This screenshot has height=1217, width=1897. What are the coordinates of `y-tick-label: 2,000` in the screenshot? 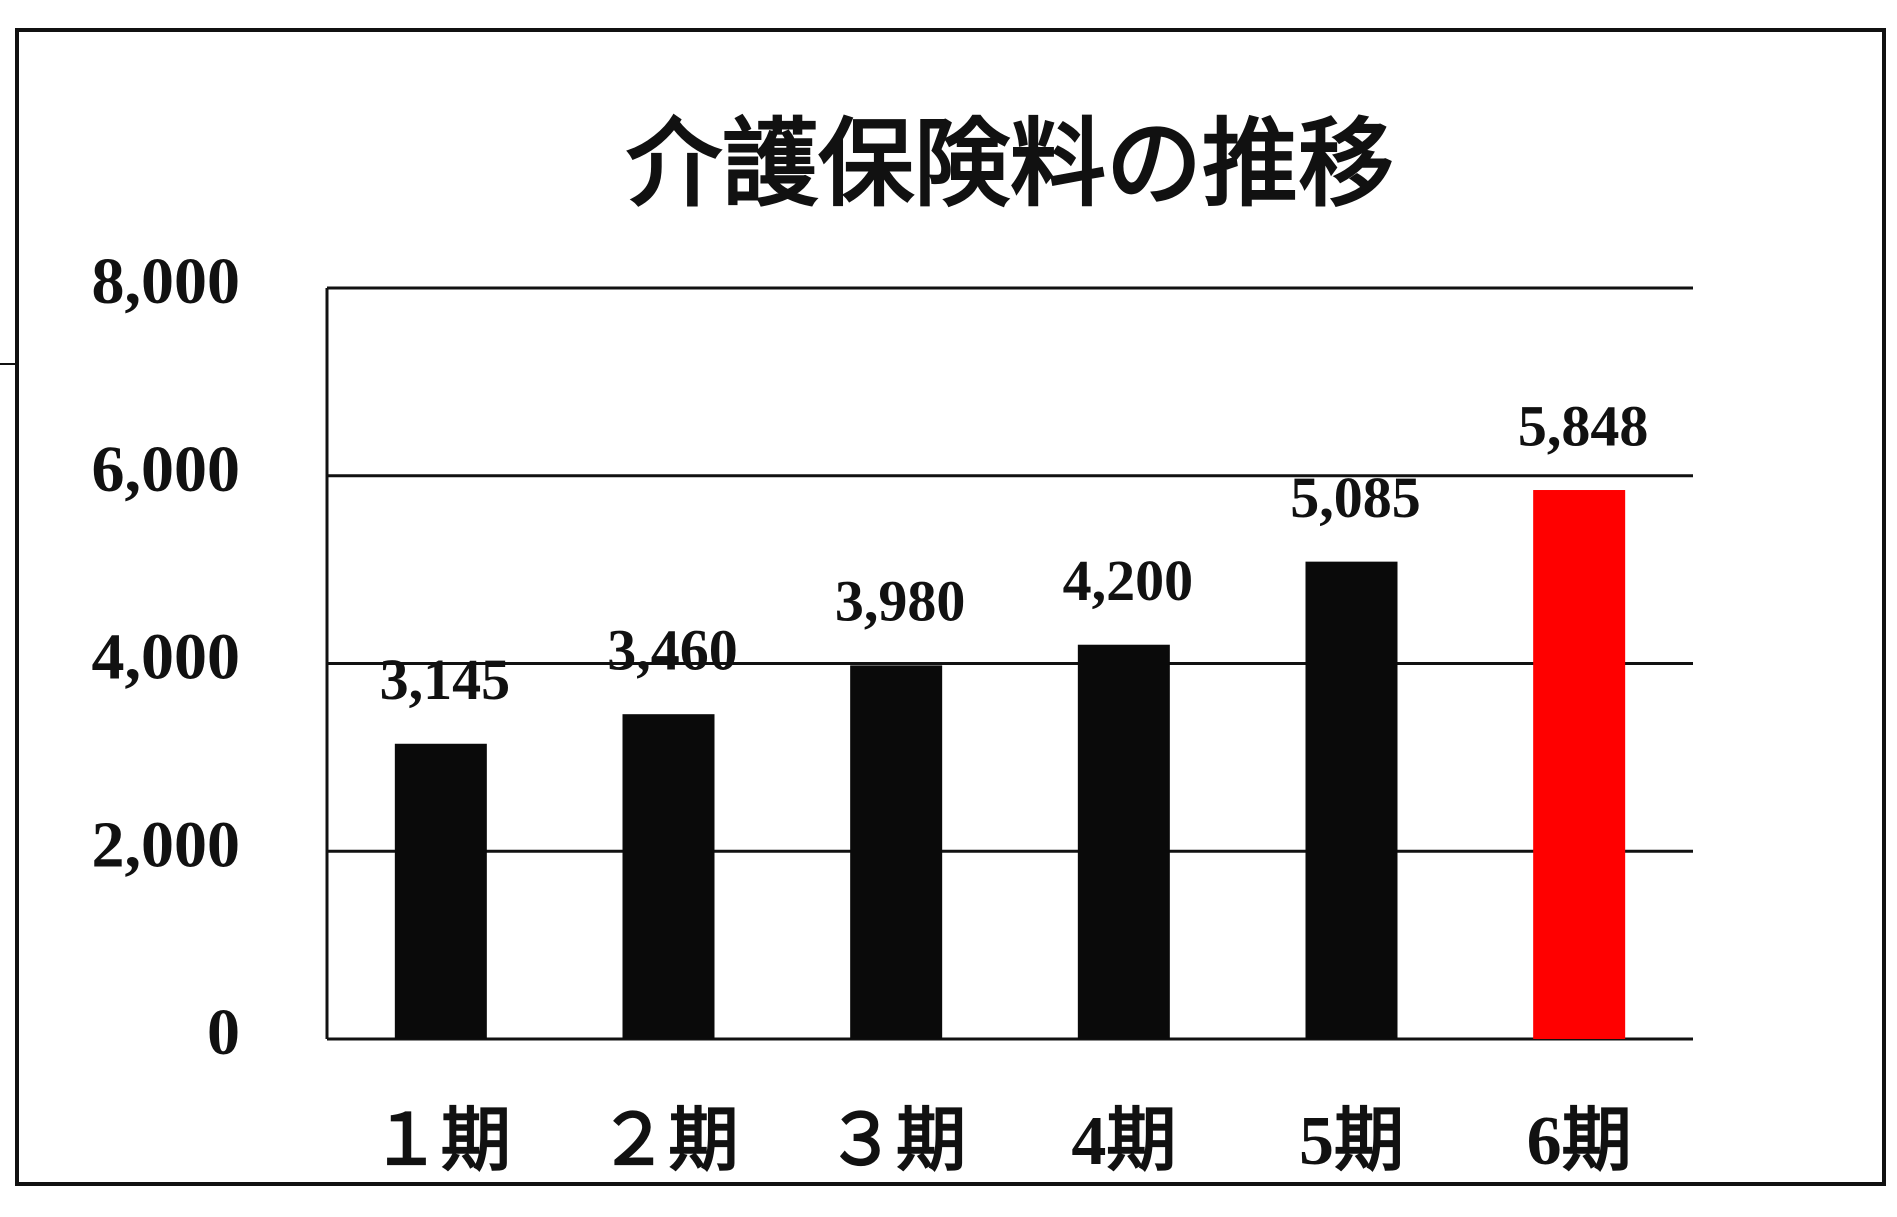 It's located at (166, 844).